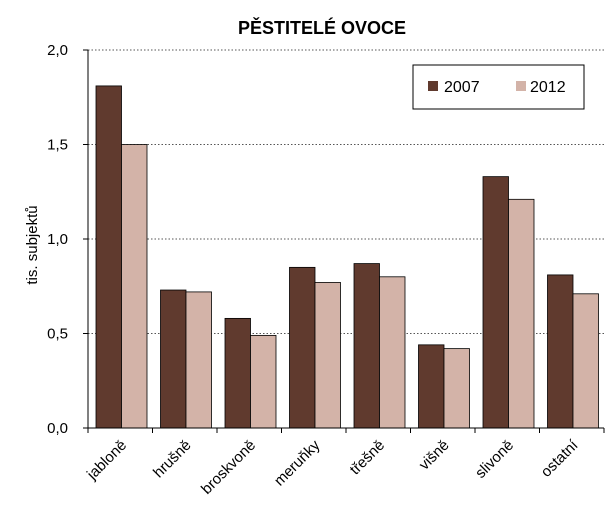 Image resolution: width=605 pixels, height=513 pixels. I want to click on y-tick-label: 0,0, so click(57, 428).